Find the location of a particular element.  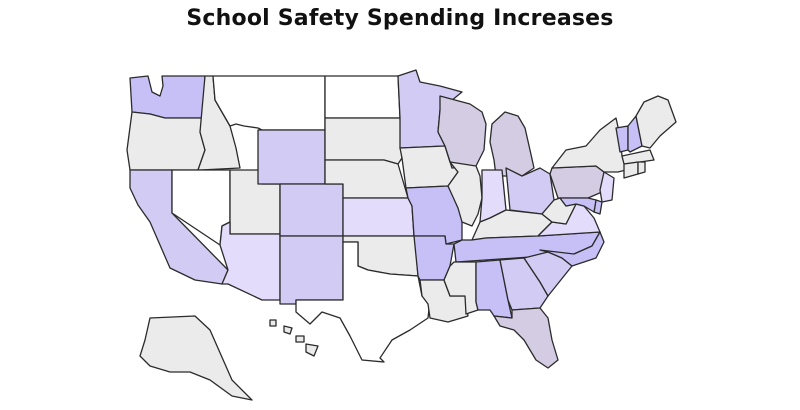

state-sd is located at coordinates (363, 141).